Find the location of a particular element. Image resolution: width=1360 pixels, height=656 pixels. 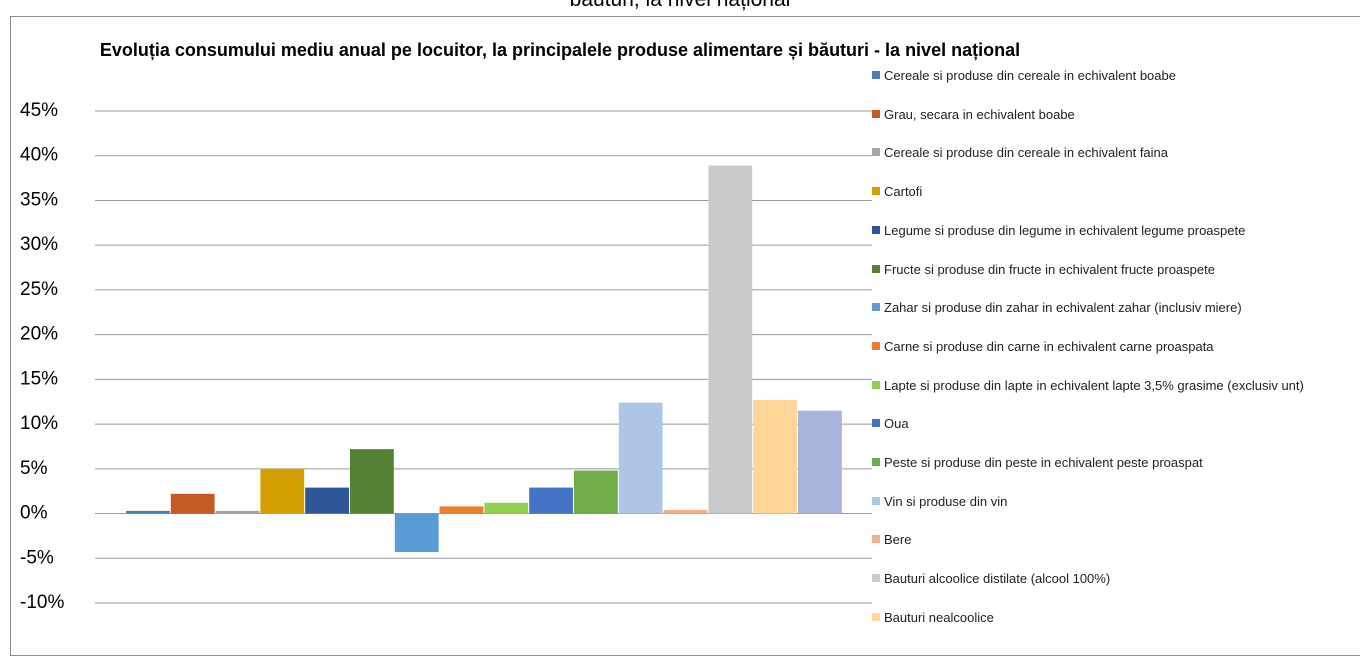

y-tick-label: 40% is located at coordinates (39, 155).